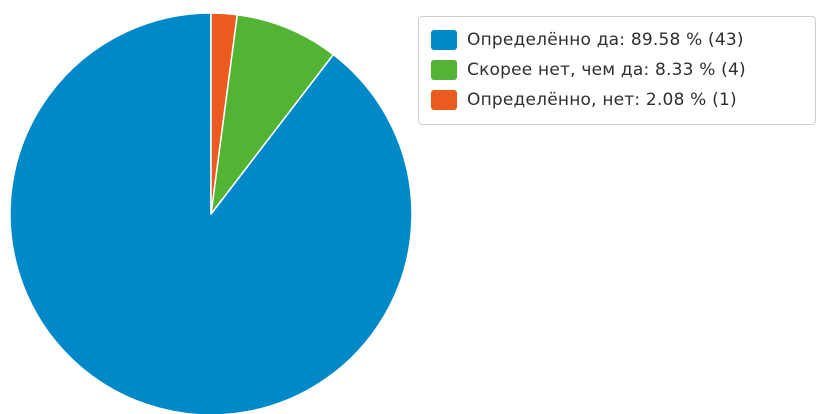 This screenshot has height=414, width=818. What do you see at coordinates (444, 40) in the screenshot?
I see `legend-swatch-definitely-yes` at bounding box center [444, 40].